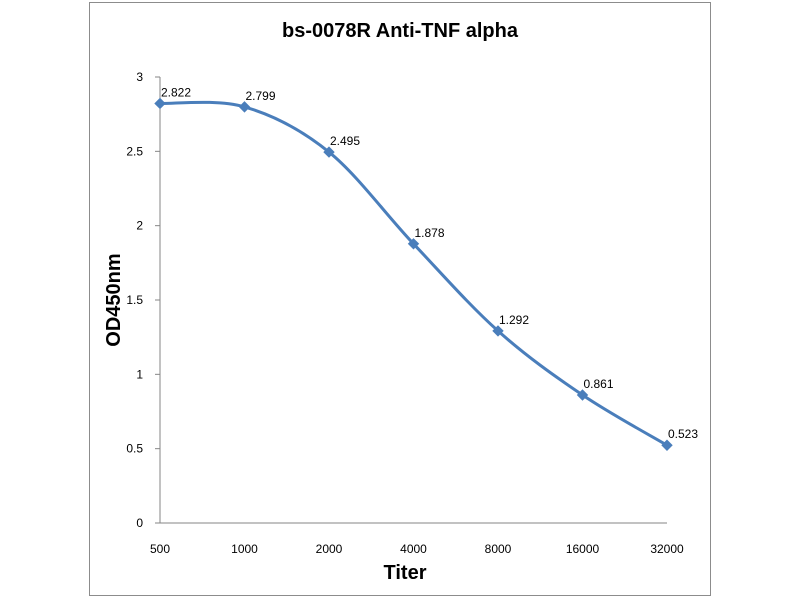 This screenshot has height=600, width=800. What do you see at coordinates (261, 96) in the screenshot?
I see `data-label: 2.799` at bounding box center [261, 96].